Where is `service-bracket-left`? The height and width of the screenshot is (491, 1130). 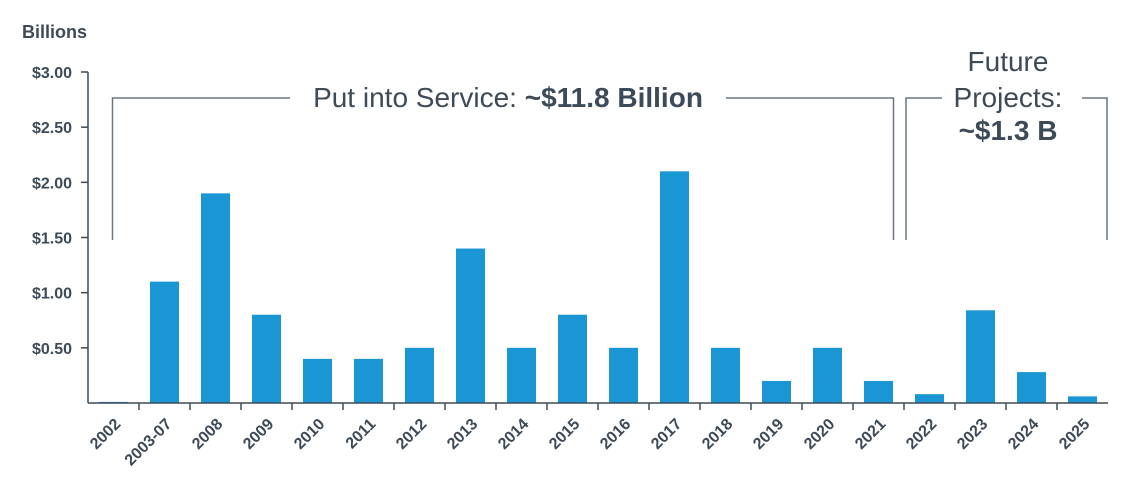
service-bracket-left is located at coordinates (200, 168).